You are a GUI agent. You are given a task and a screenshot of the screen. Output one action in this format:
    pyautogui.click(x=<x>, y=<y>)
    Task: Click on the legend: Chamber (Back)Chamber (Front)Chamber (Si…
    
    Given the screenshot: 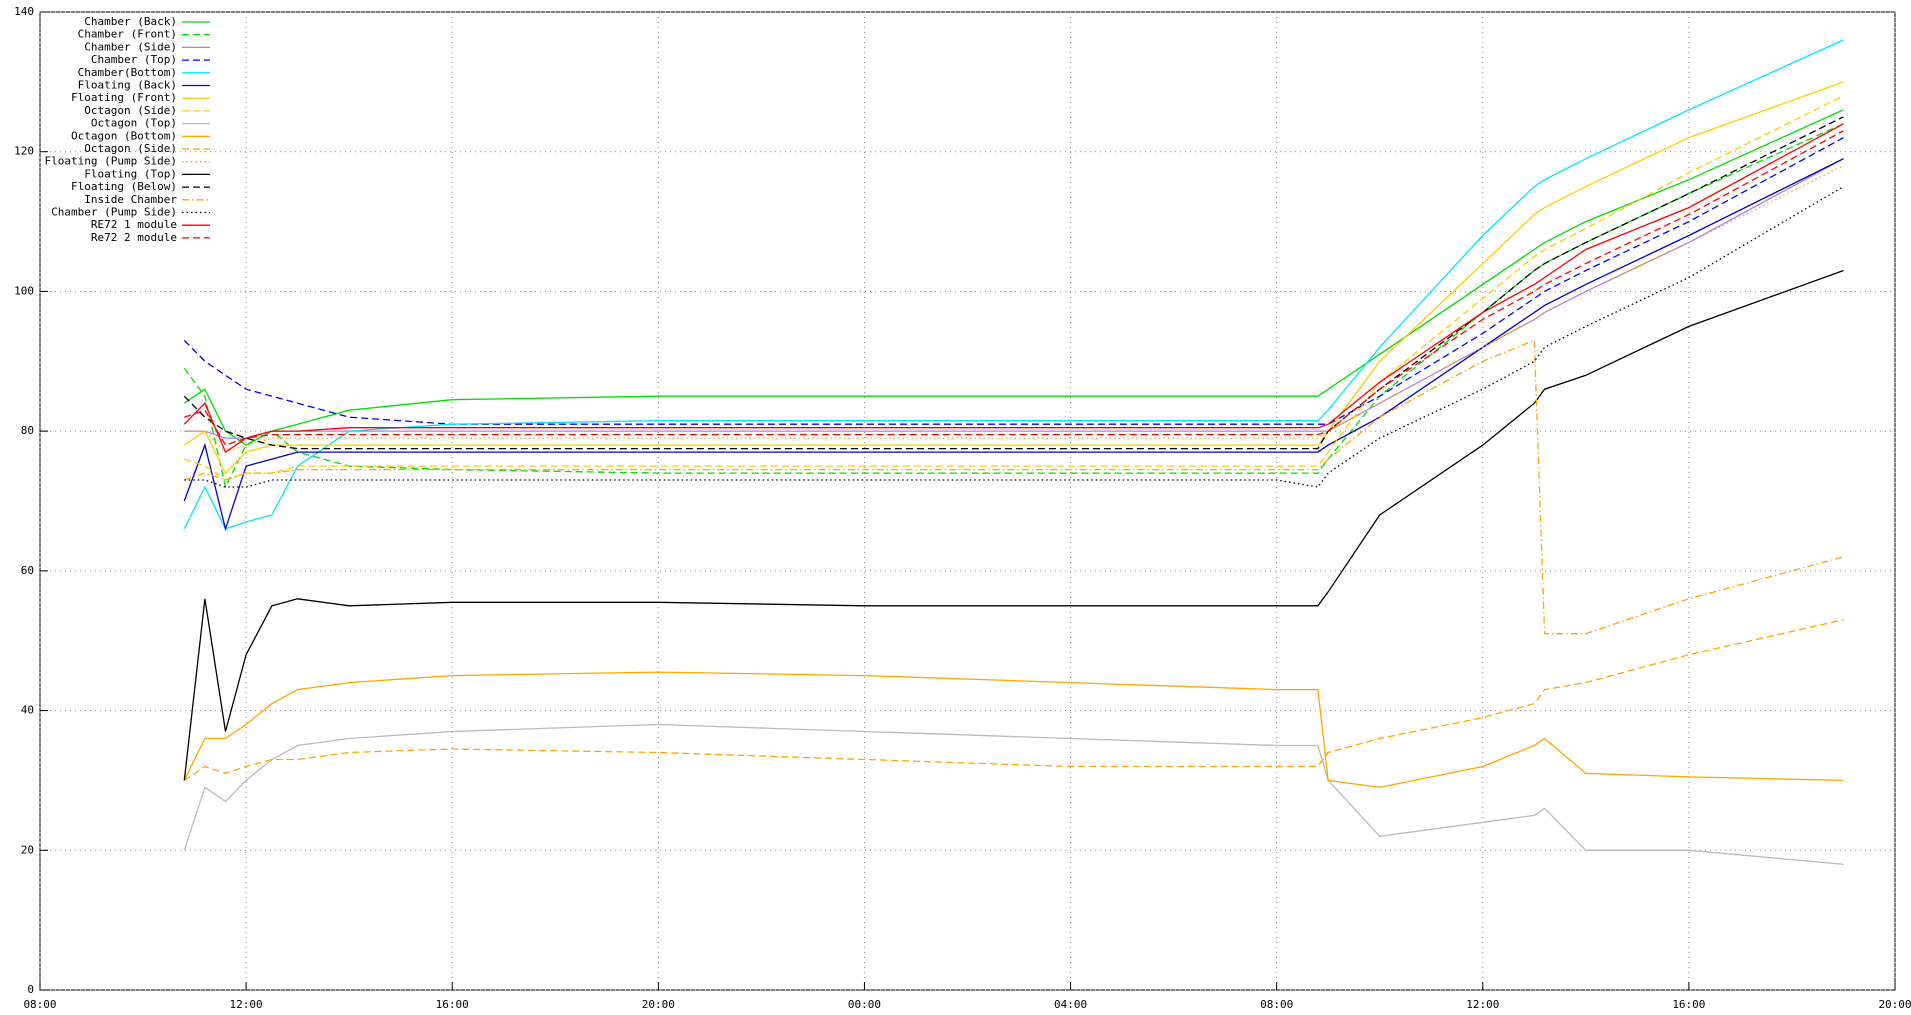 What is the action you would take?
    pyautogui.click(x=127, y=129)
    